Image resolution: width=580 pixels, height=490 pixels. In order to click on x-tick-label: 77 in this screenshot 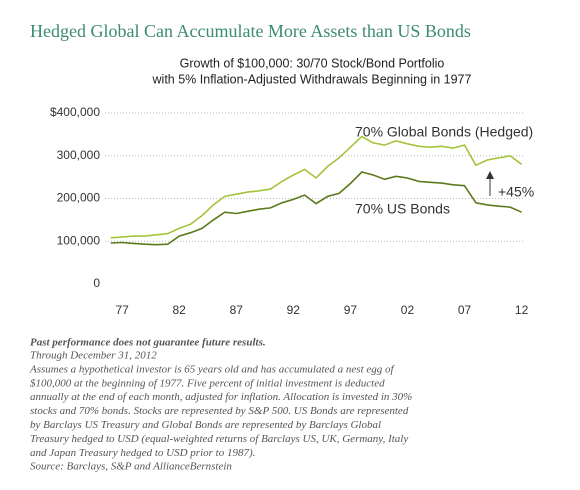, I will do `click(122, 310)`.